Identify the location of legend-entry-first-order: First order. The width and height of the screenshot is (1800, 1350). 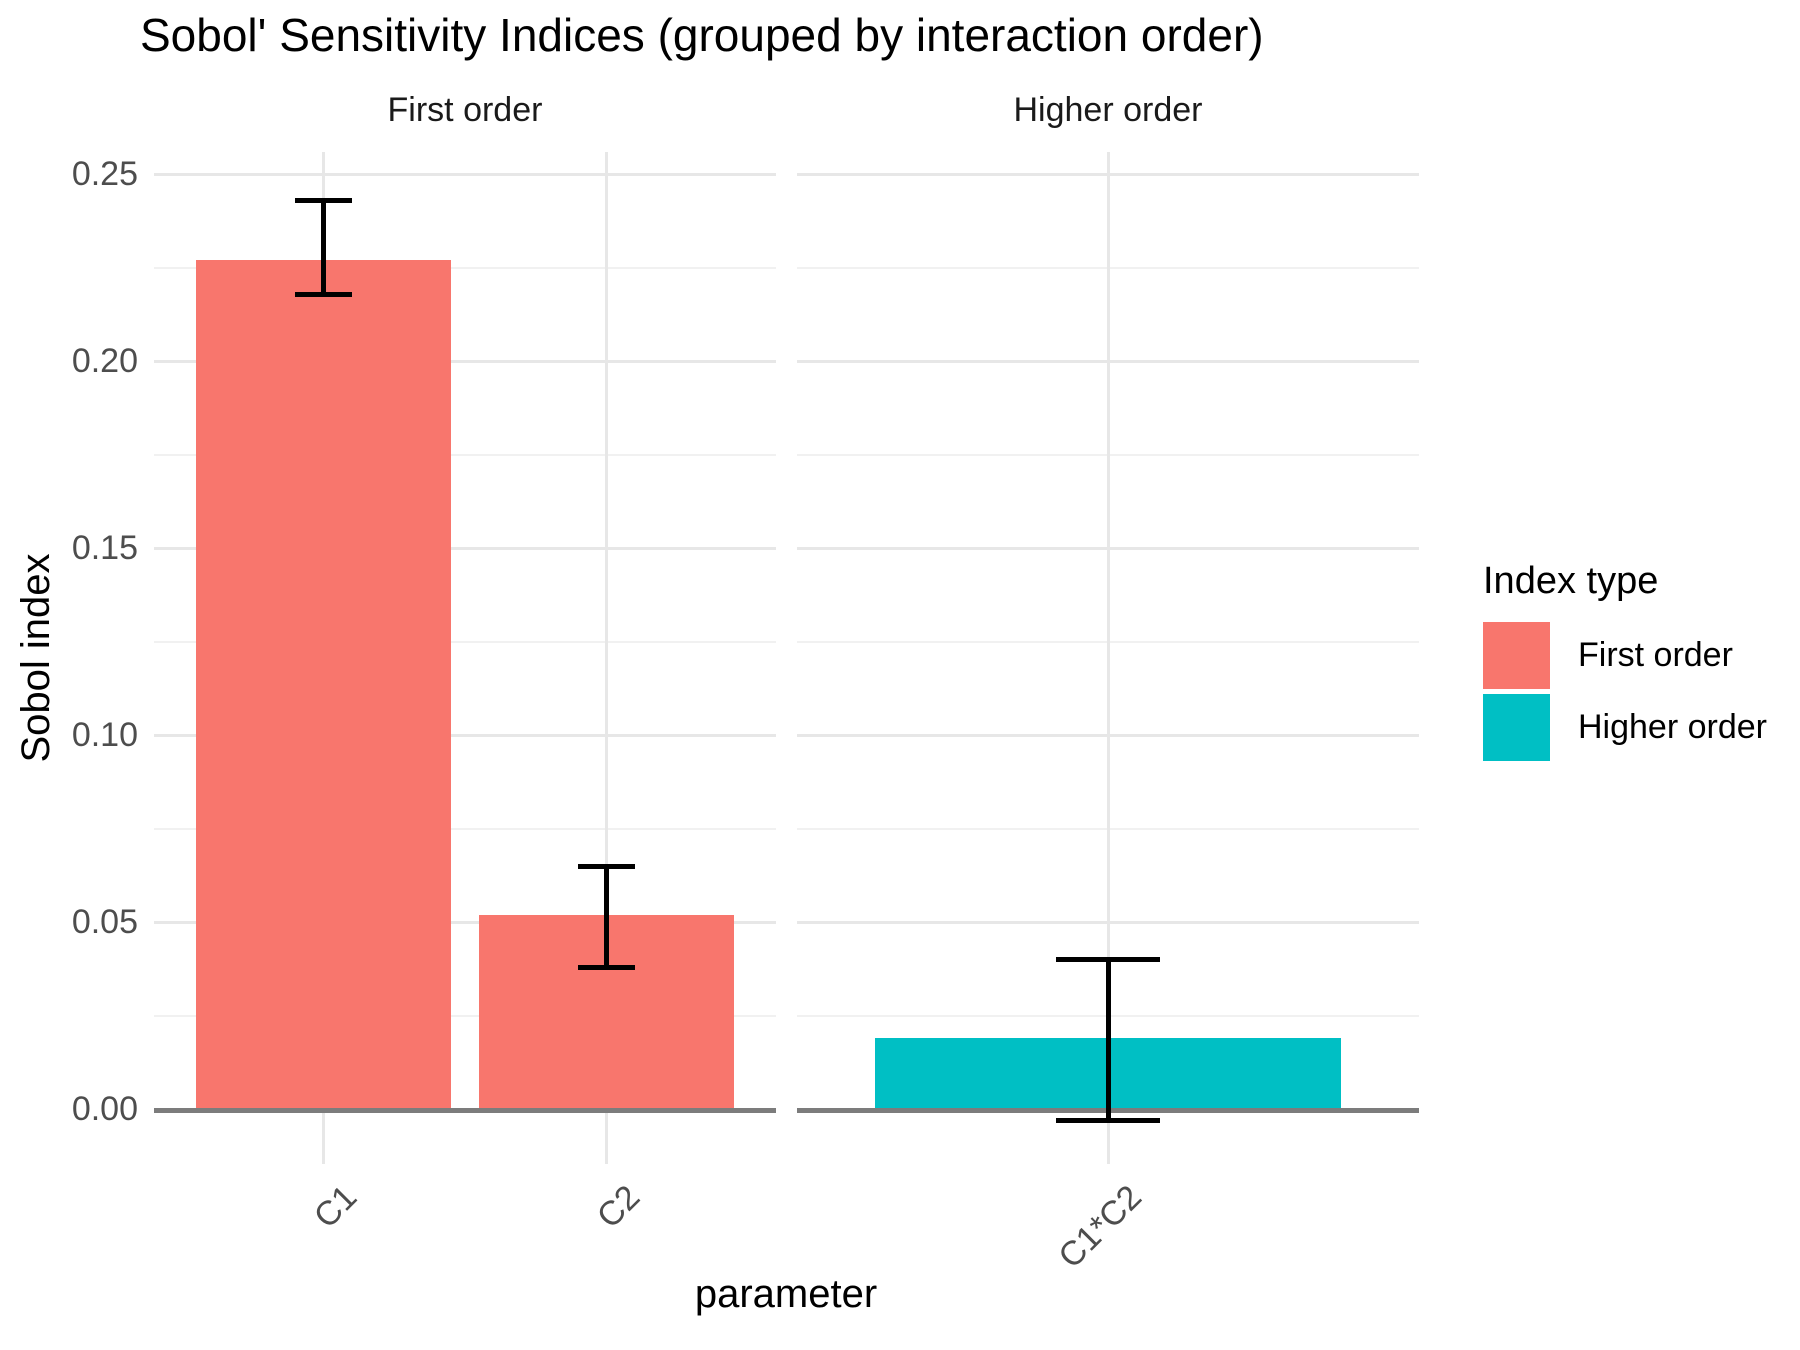
(1625, 655).